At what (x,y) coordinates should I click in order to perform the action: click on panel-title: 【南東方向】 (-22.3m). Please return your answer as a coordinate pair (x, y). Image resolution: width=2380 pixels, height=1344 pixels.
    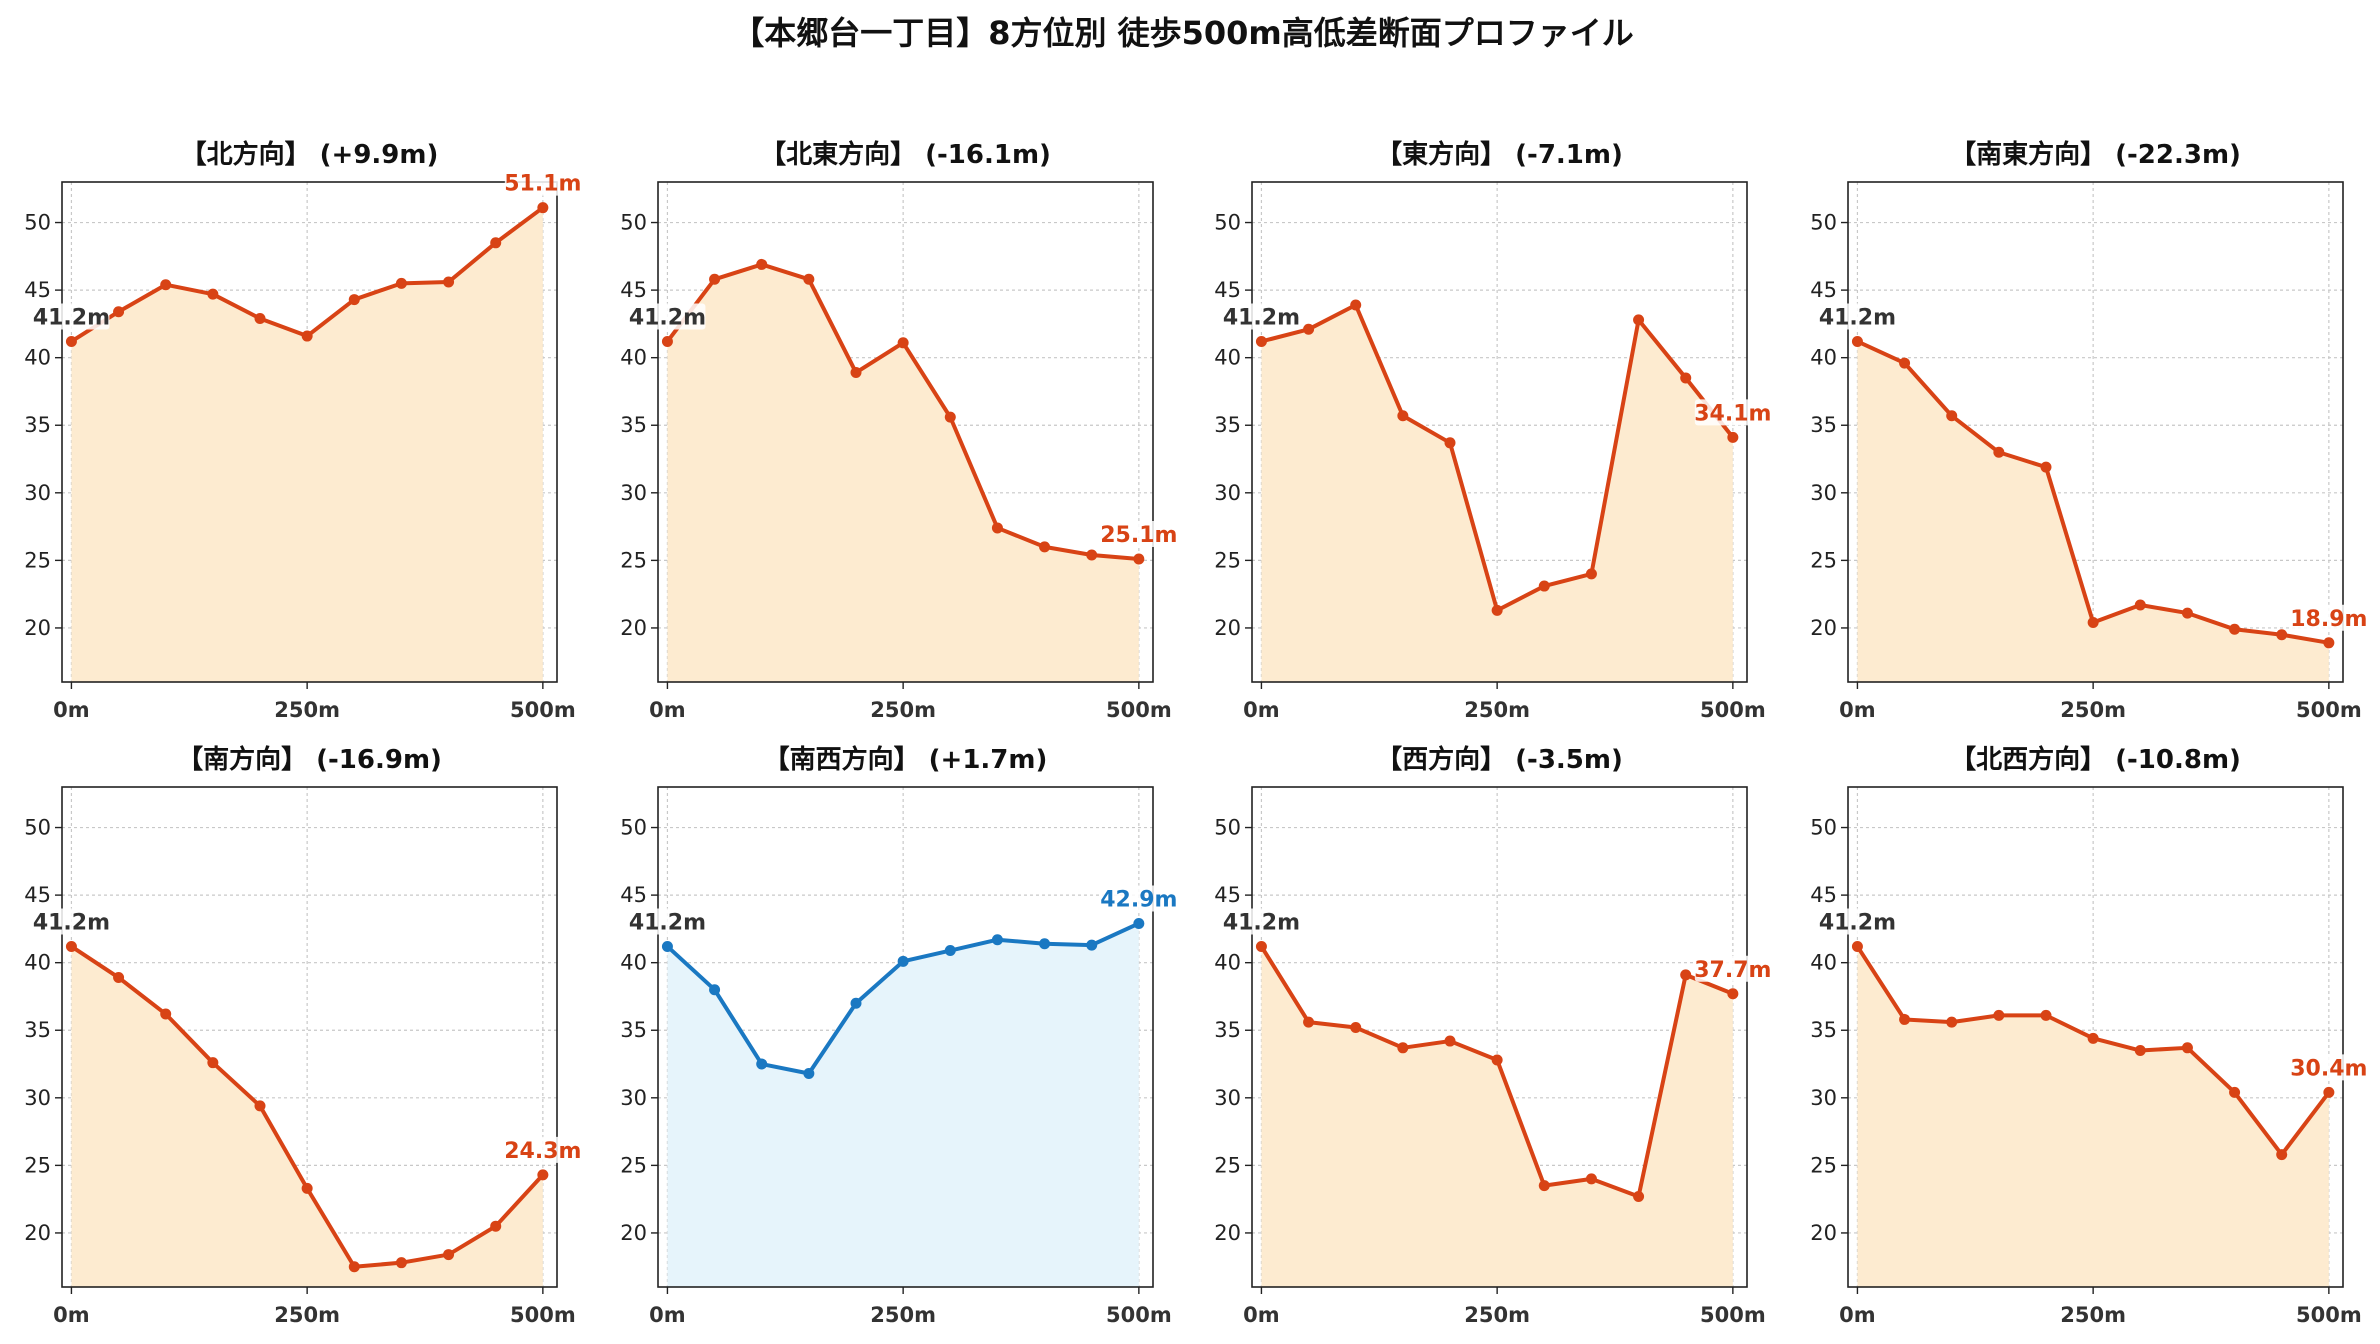
    Looking at the image, I should click on (2095, 154).